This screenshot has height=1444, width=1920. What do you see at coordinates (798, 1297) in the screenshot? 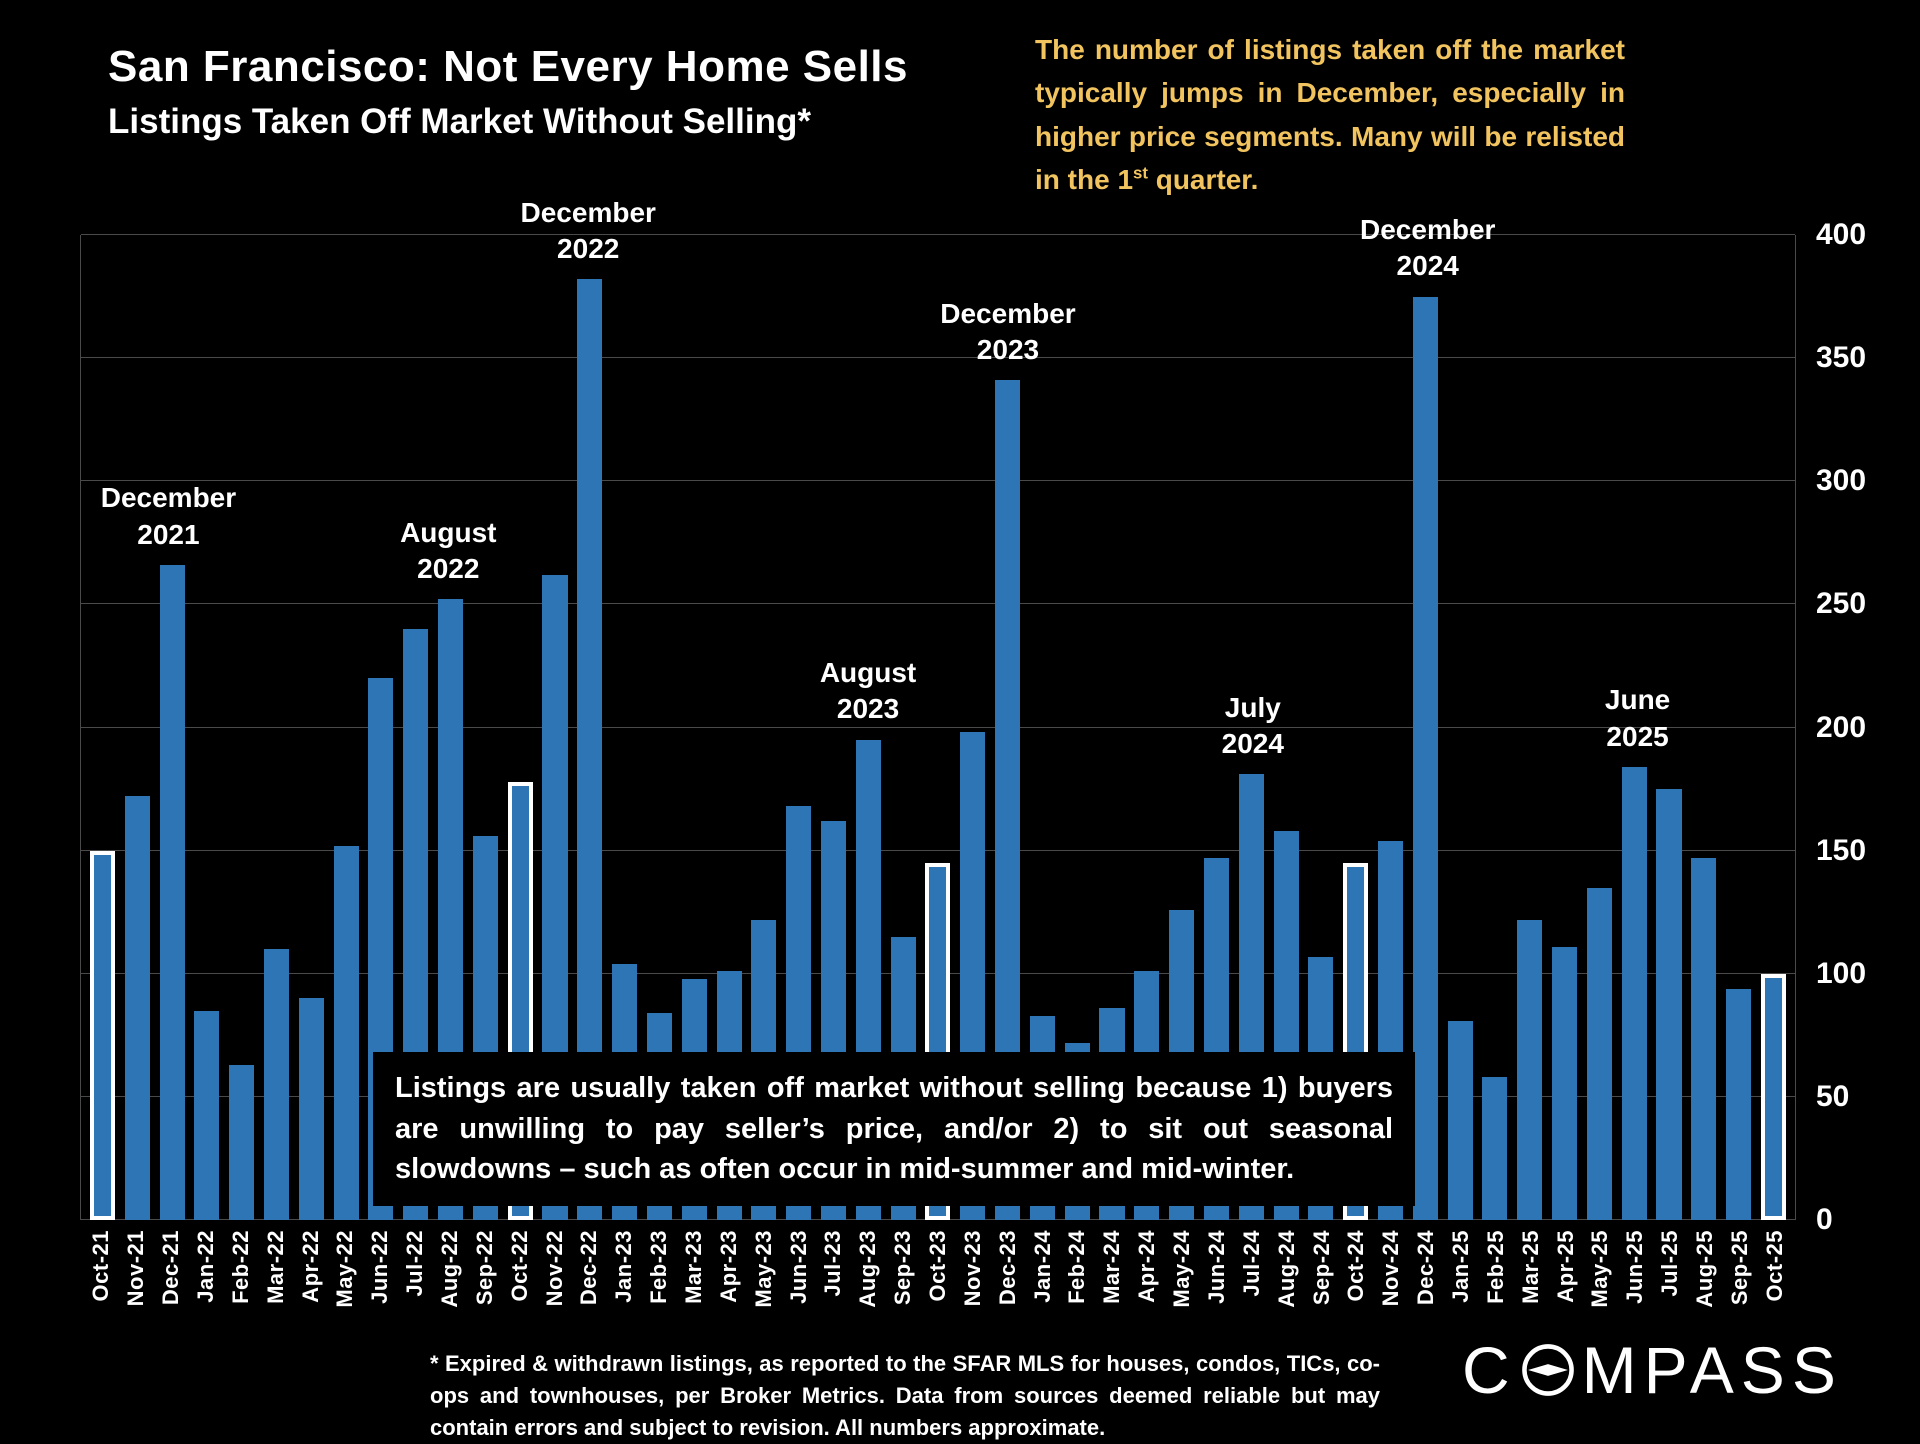
I see `x-slot: Jun-23` at bounding box center [798, 1297].